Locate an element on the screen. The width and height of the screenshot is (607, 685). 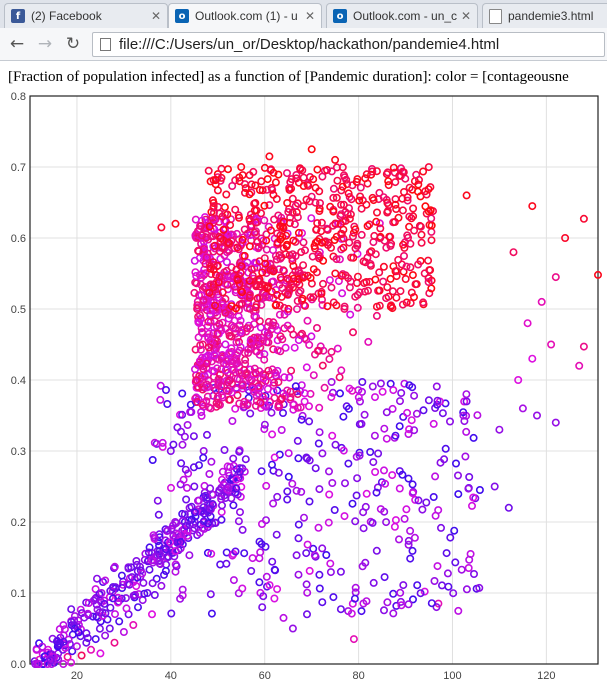
back-button: ← is located at coordinates (17, 44).